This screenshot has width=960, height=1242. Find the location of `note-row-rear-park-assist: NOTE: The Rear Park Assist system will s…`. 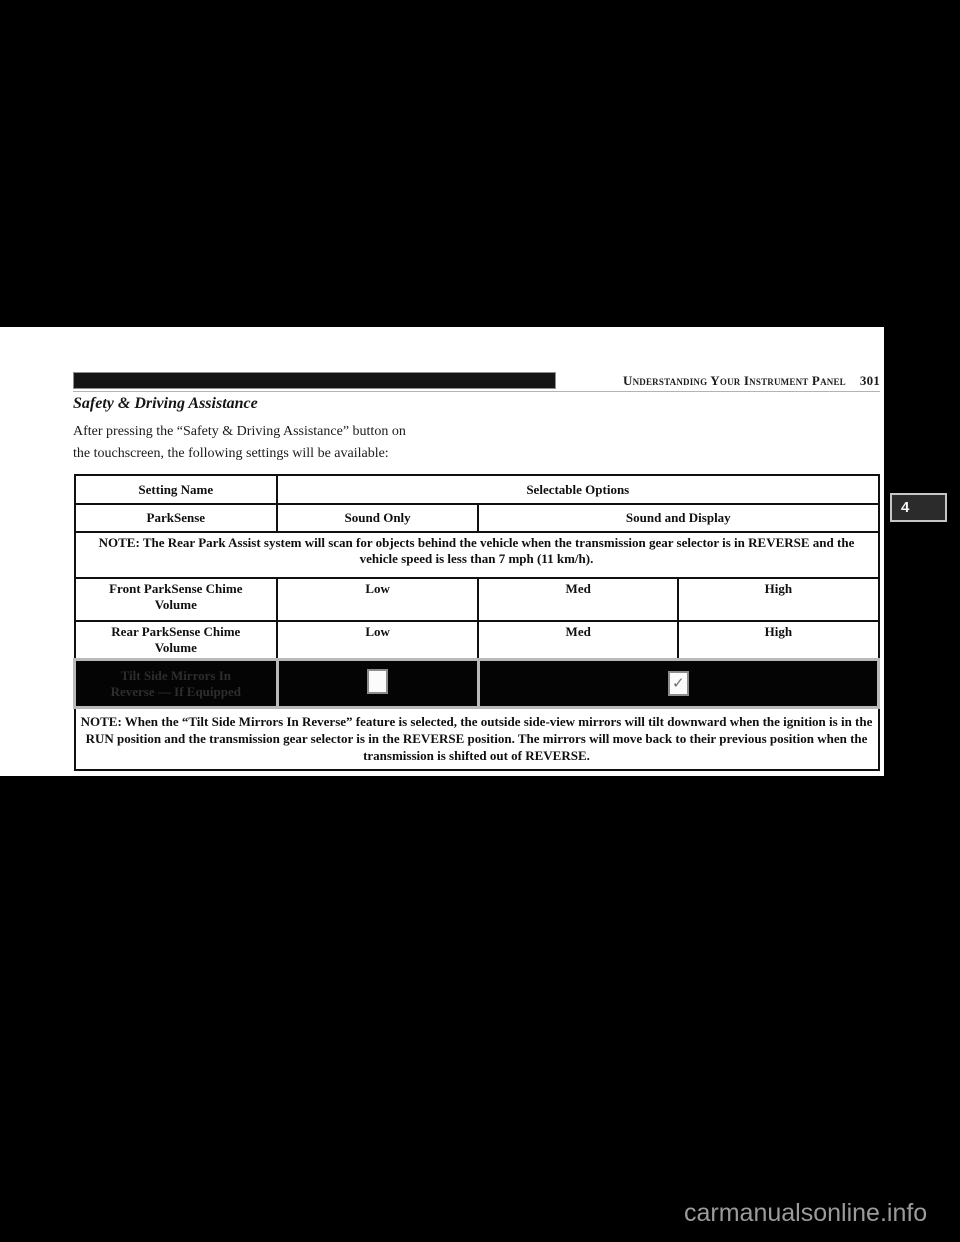

note-row-rear-park-assist: NOTE: The Rear Park Assist system will s… is located at coordinates (476, 555).